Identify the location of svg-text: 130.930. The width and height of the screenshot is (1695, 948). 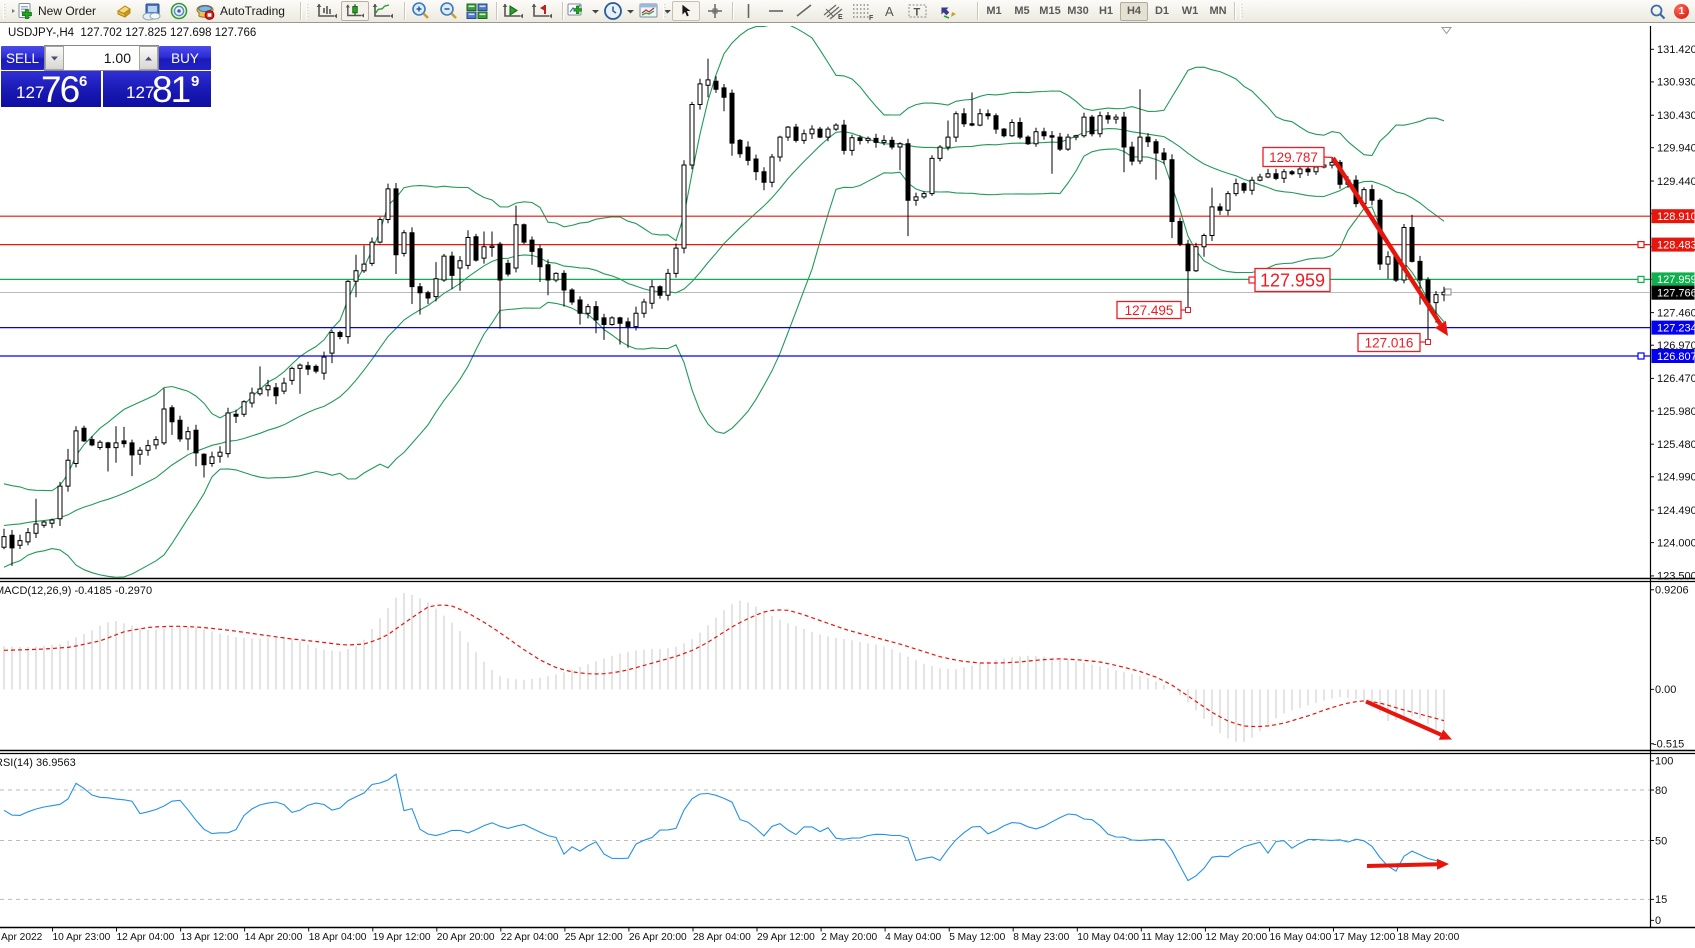
(1676, 83).